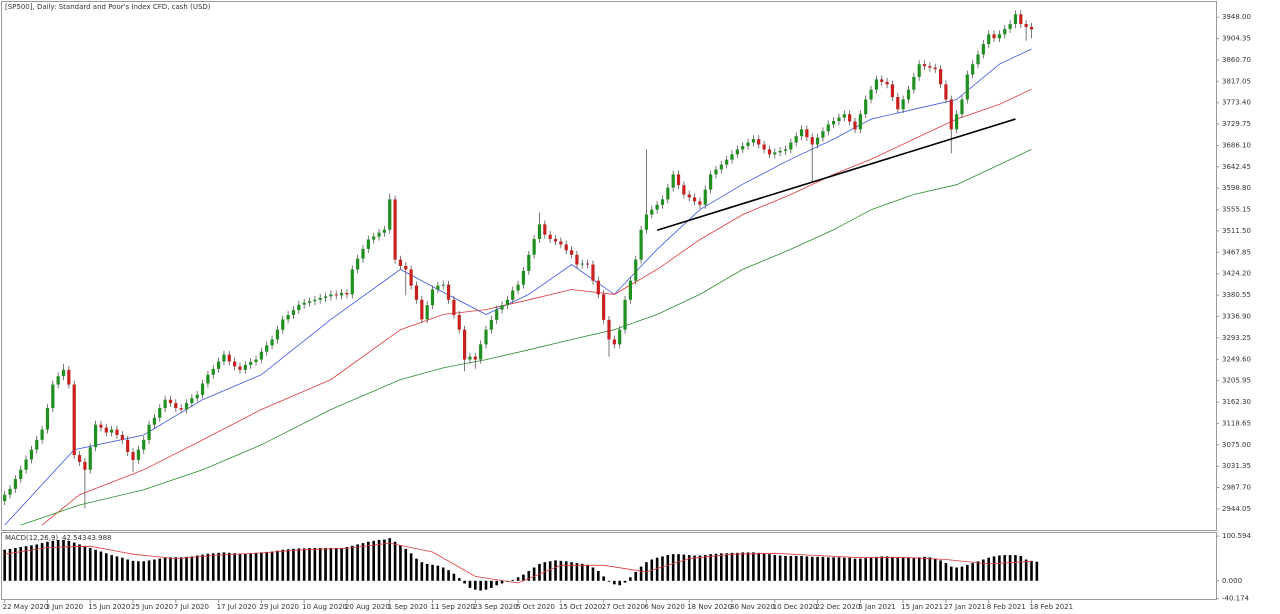 The image size is (1280, 614). What do you see at coordinates (1236, 316) in the screenshot?
I see `y-tick-label: 3336.90` at bounding box center [1236, 316].